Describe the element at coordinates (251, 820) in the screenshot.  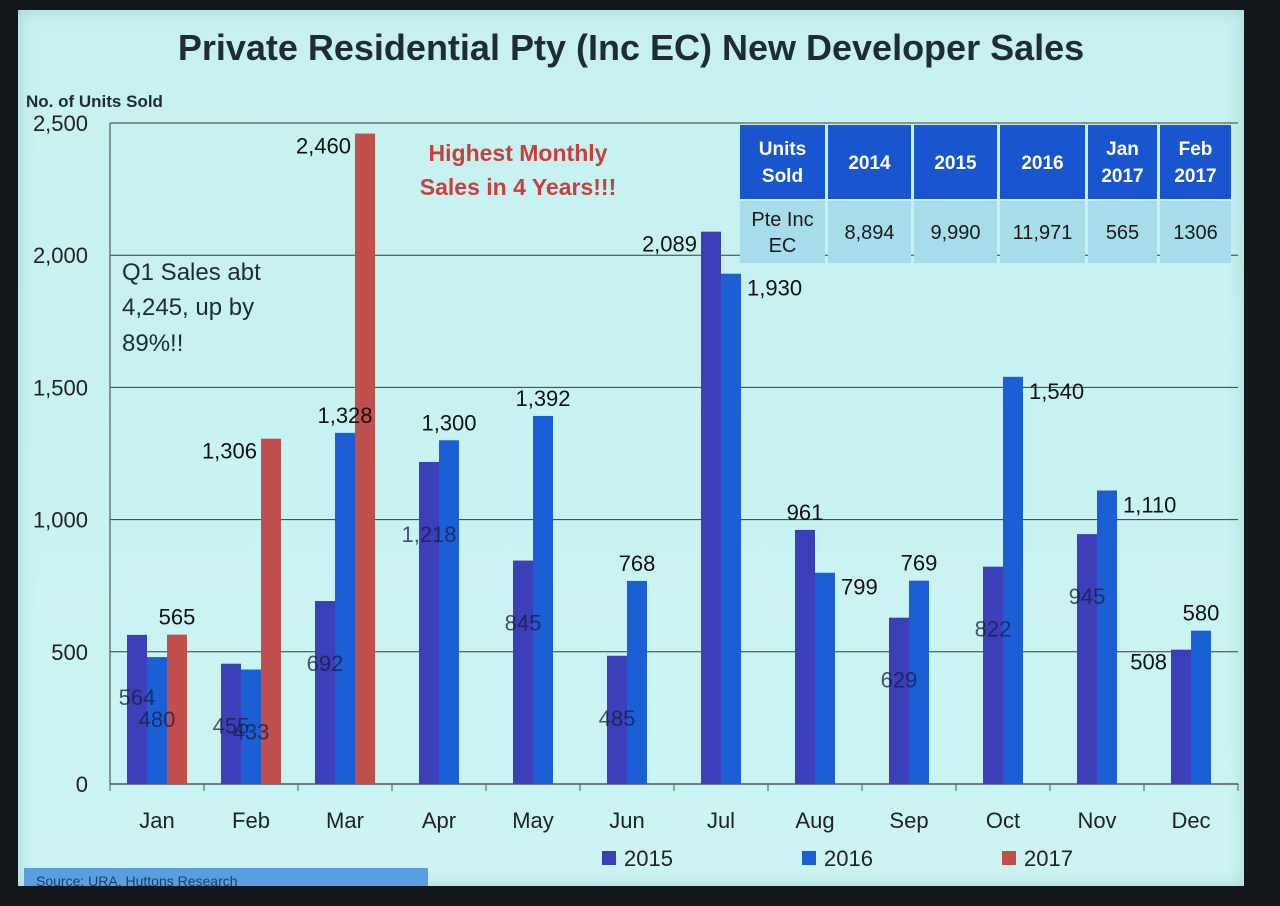
I see `x-tick-label-feb: Feb` at that location.